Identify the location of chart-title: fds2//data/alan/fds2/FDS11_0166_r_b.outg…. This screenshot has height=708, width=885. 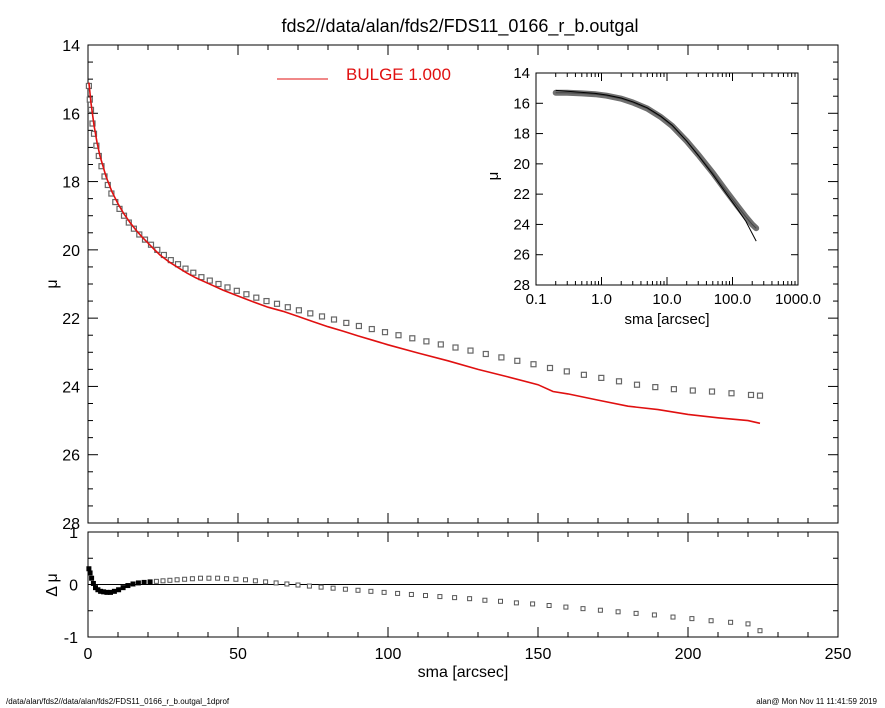
(460, 26).